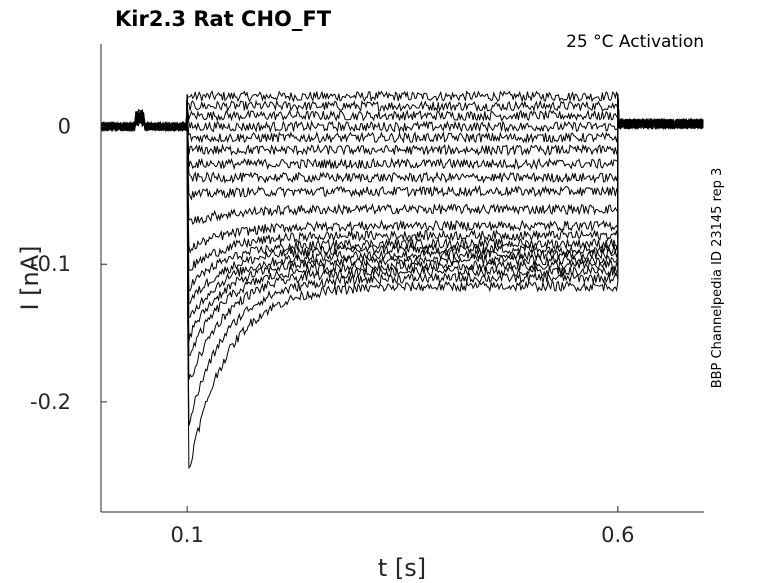 This screenshot has width=778, height=583. Describe the element at coordinates (186, 535) in the screenshot. I see `x-tick-label: 0.1` at that location.